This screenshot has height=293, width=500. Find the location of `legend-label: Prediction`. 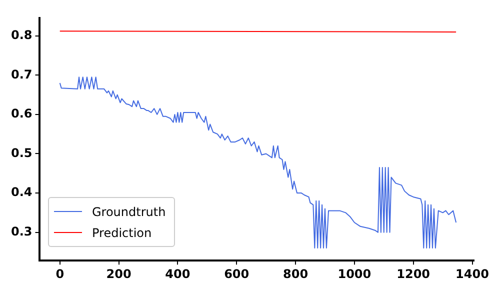

legend-label: Prediction is located at coordinates (122, 233).